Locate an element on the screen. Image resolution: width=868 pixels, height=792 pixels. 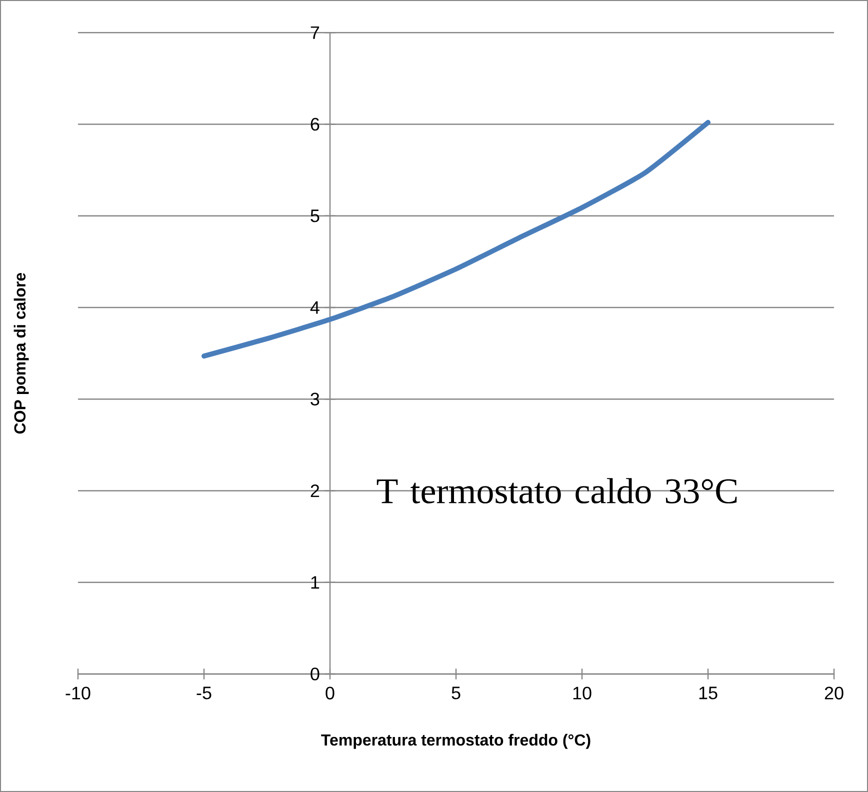
y-tick-label: 6 is located at coordinates (315, 124).